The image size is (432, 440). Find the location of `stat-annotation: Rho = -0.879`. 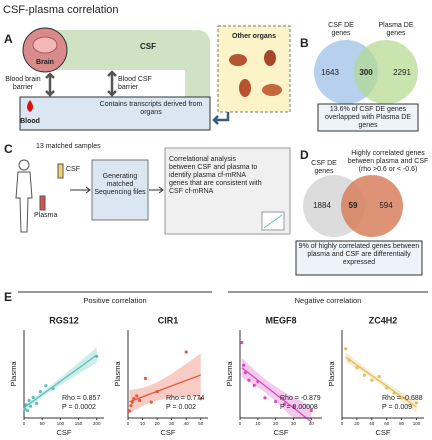

stat-annotation: Rho = -0.879 is located at coordinates (300, 398).